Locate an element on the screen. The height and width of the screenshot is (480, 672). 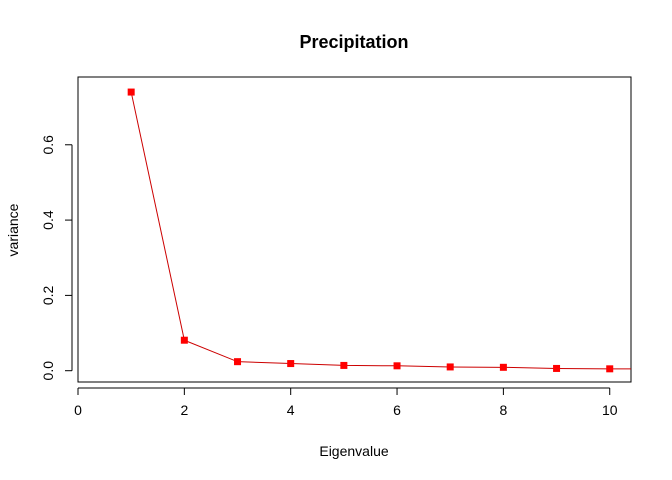
x-tick-label: 6 is located at coordinates (397, 410).